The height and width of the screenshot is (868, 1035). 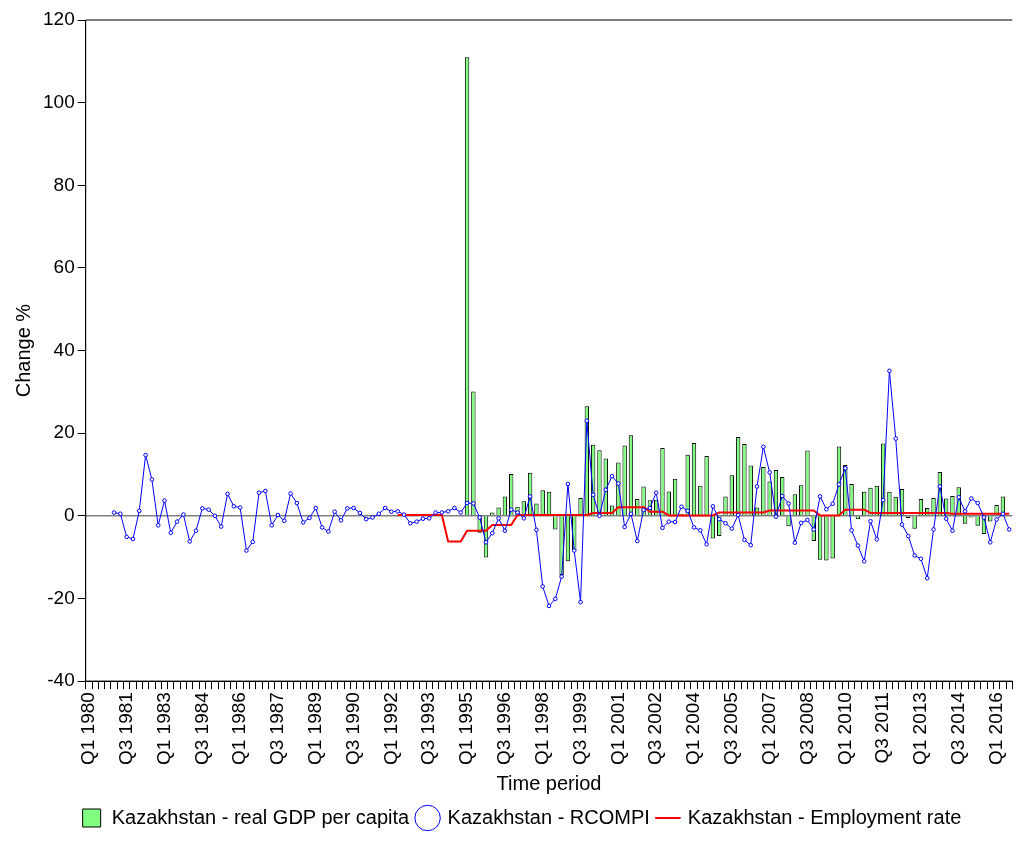 I want to click on x-tick-label: Q3 1981, so click(x=125, y=729).